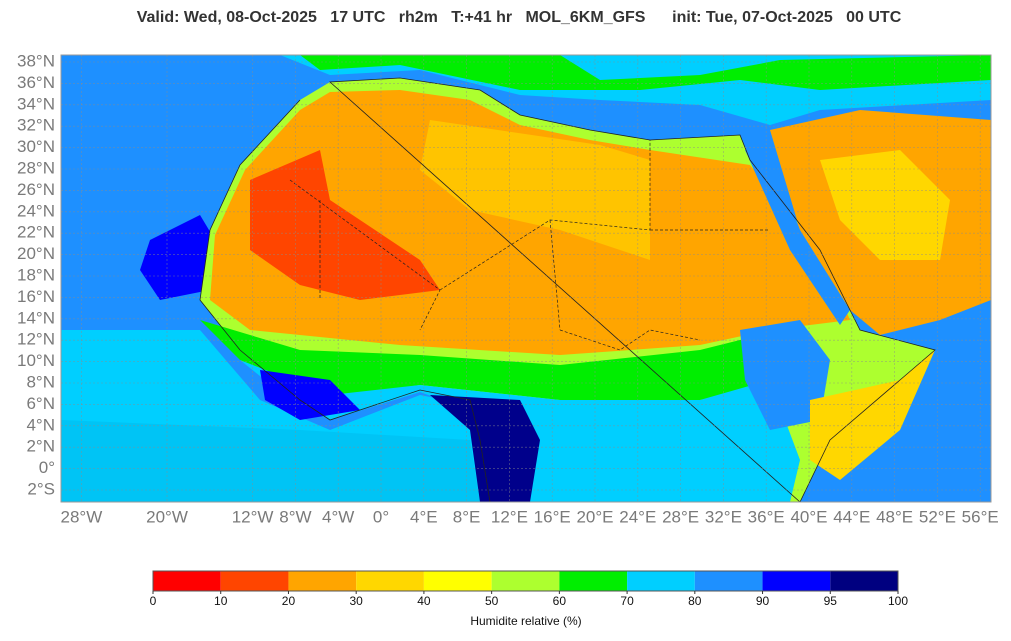  Describe the element at coordinates (885, 205) in the screenshot. I see `arabia-inner` at that location.